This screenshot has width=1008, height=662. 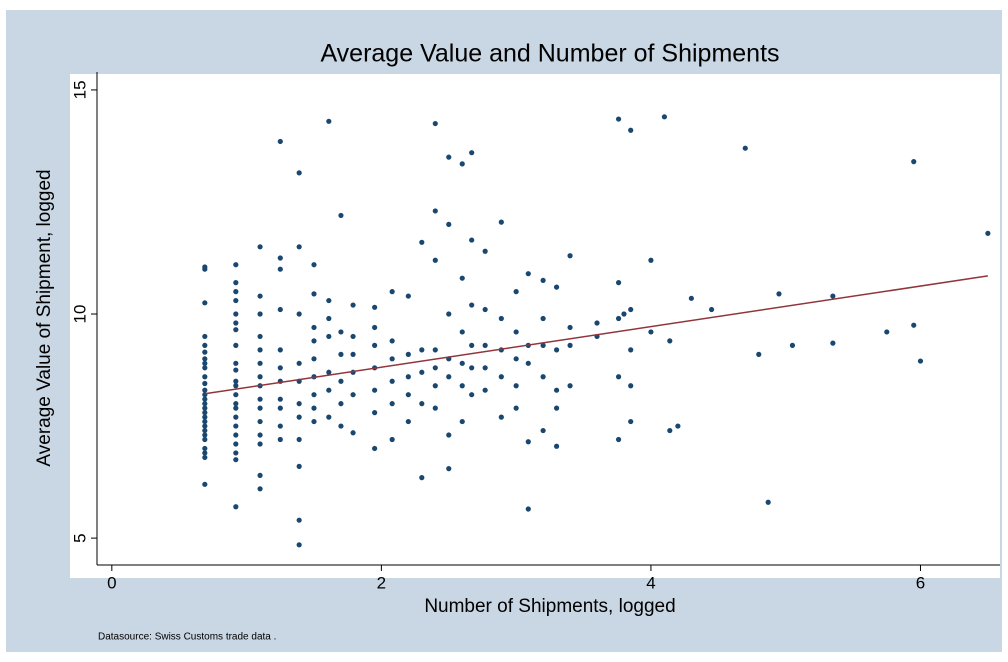 What do you see at coordinates (44, 317) in the screenshot?
I see `y-axis-label: Average Value of Shipment, logged` at bounding box center [44, 317].